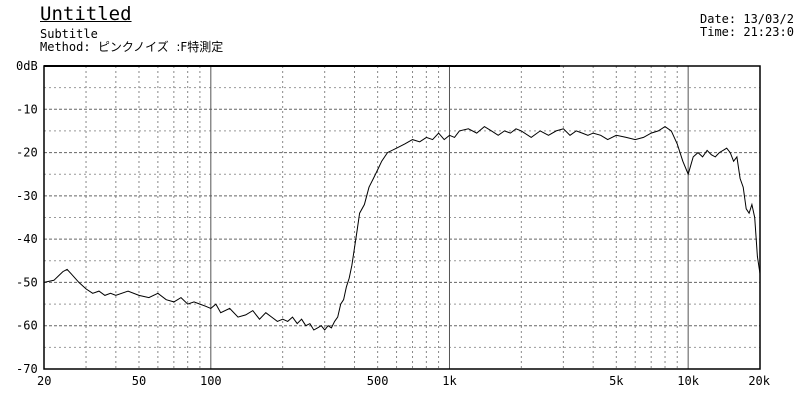 This screenshot has width=800, height=400. Describe the element at coordinates (211, 381) in the screenshot. I see `x-tick-label: 100` at that location.